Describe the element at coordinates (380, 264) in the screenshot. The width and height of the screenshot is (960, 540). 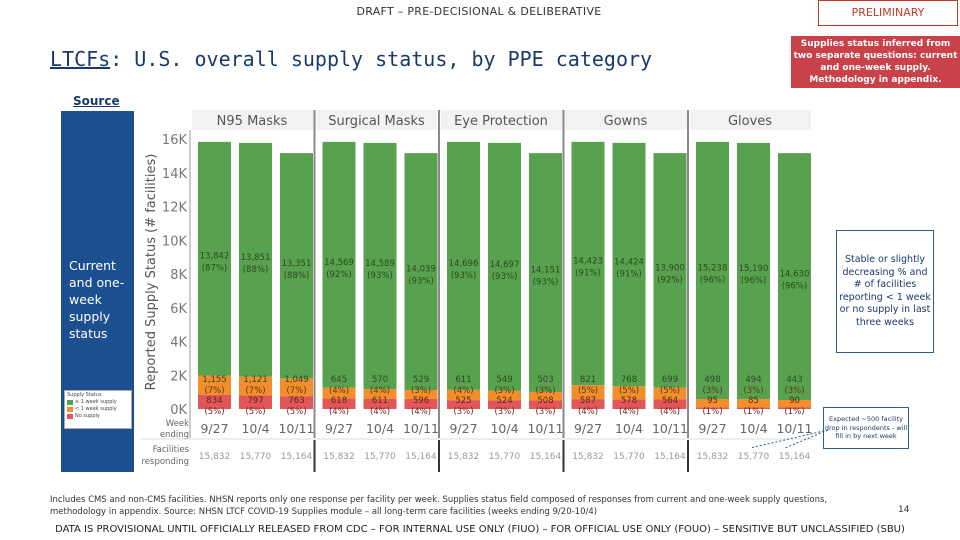
I see `label-green-value: 14,589` at that location.